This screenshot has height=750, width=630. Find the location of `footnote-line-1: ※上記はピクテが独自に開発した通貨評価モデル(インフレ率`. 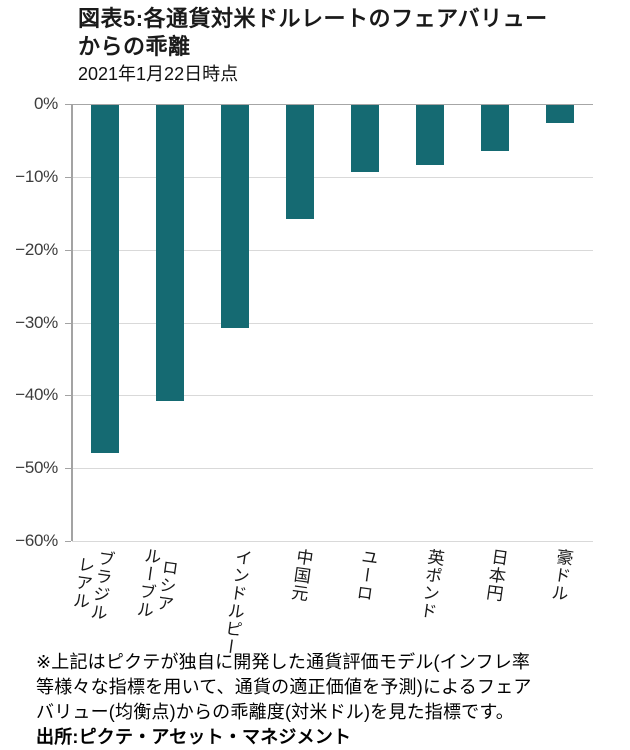

footnote-line-1: ※上記はピクテが独自に開発した通貨評価モデル(インフレ率 is located at coordinates (283, 662).